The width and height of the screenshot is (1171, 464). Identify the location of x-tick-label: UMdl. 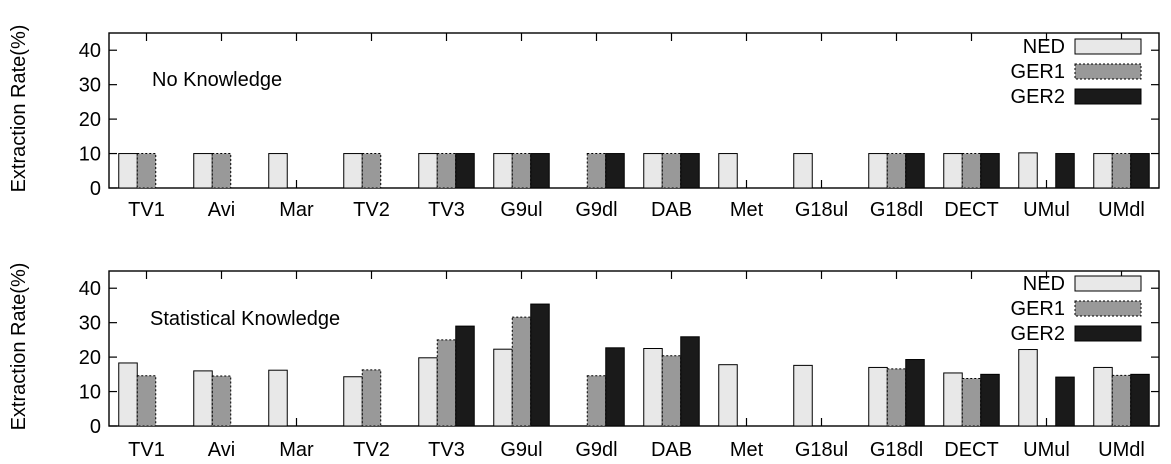
(1121, 450).